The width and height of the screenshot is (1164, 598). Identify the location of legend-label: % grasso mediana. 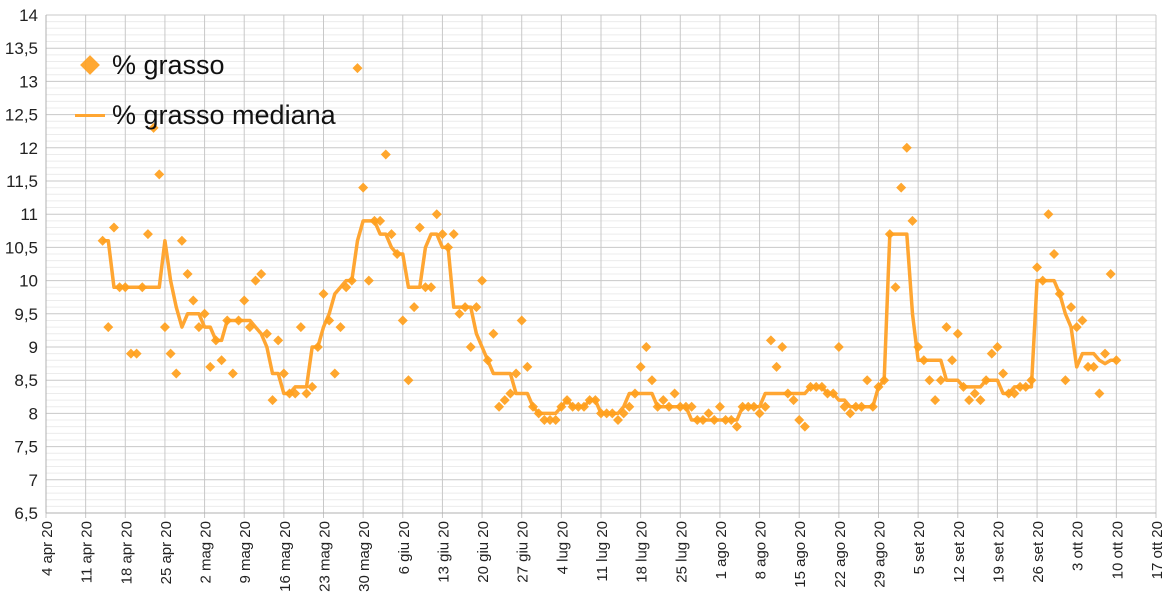
(224, 114).